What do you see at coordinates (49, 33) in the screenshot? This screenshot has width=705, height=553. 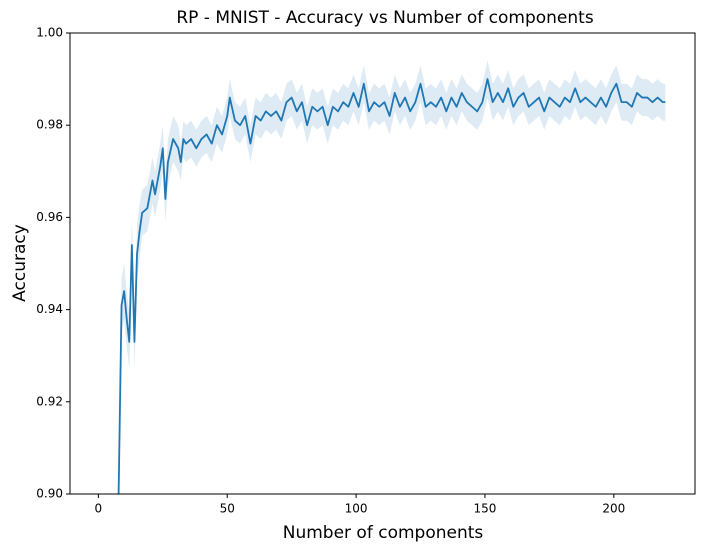 I see `y-tick-label: 1.00` at bounding box center [49, 33].